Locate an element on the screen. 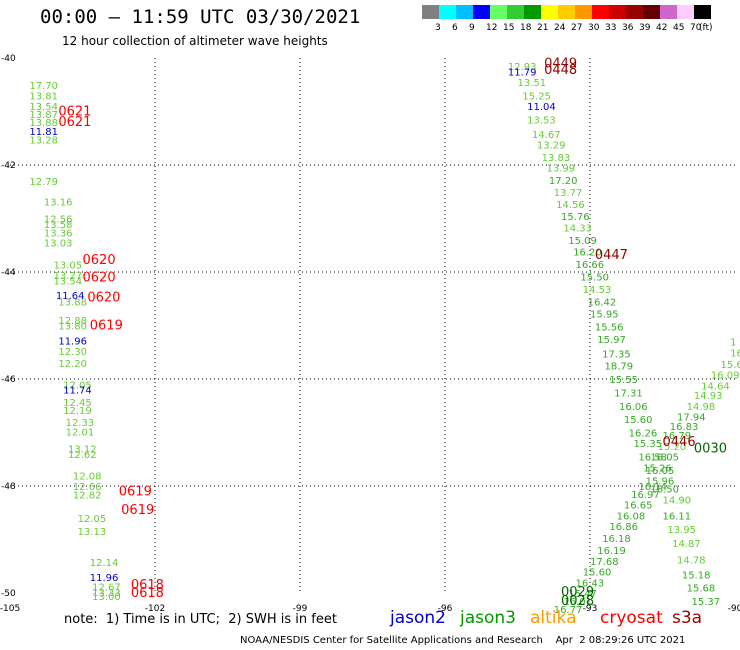  lat-tick-label: -48 is located at coordinates (8, 487).